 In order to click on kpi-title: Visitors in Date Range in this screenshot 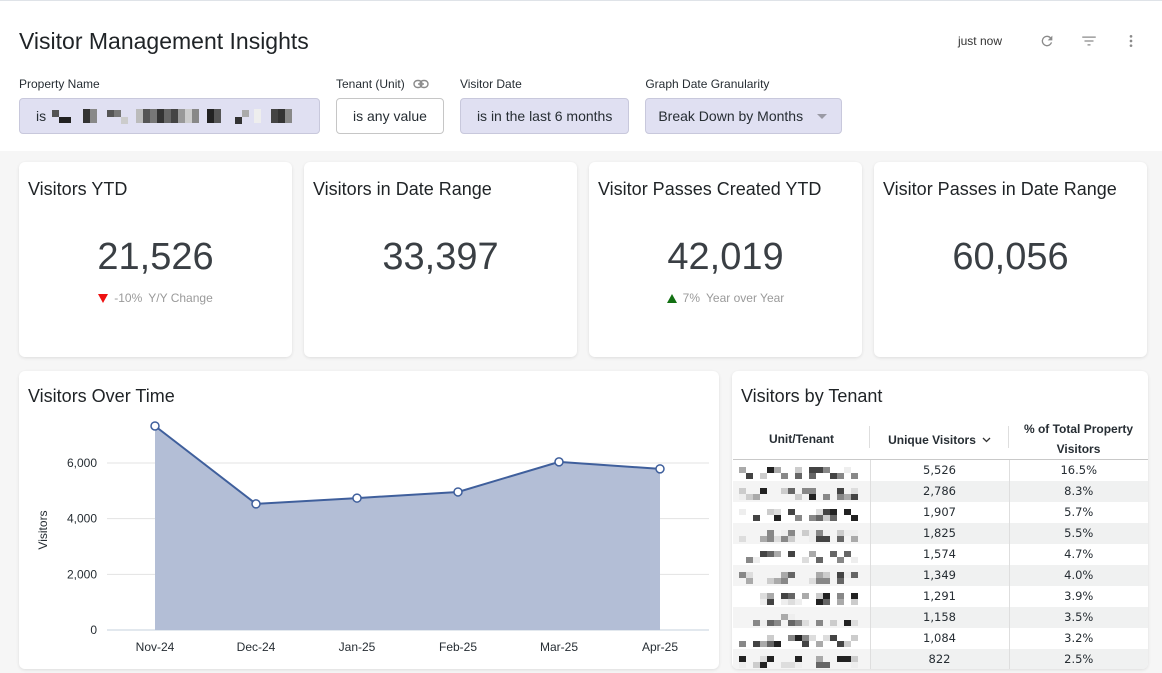, I will do `click(402, 189)`.